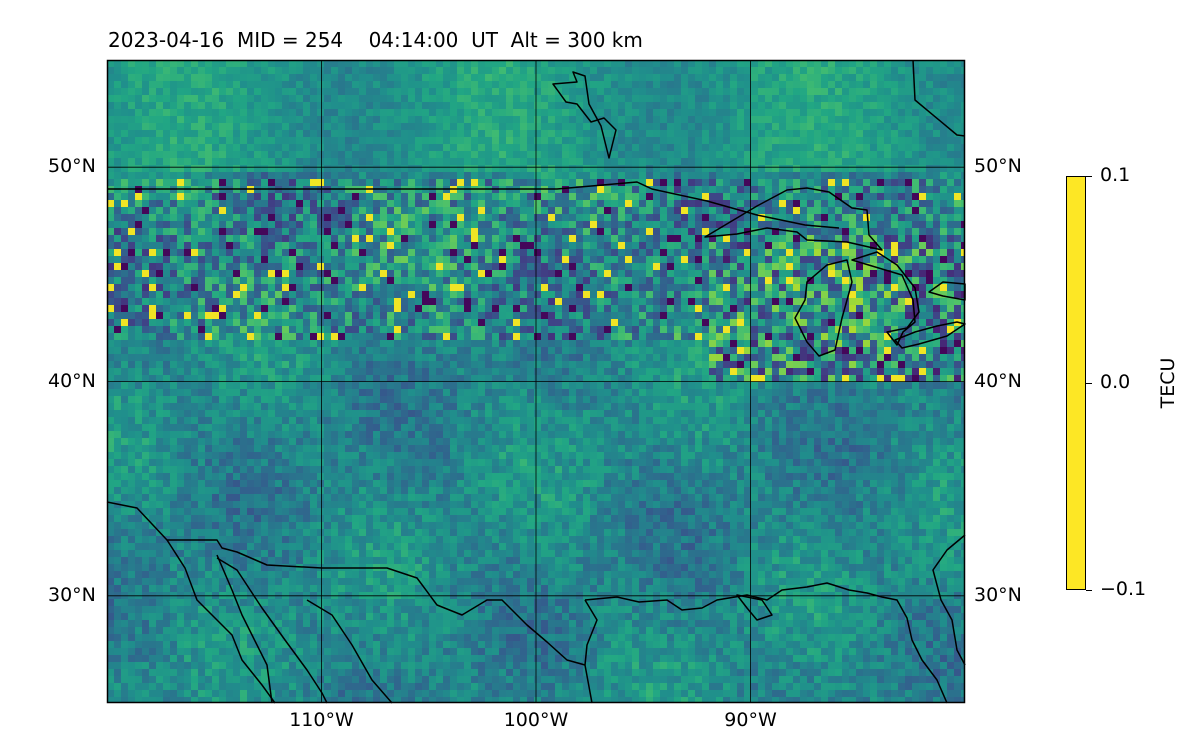 Image resolution: width=1200 pixels, height=750 pixels. I want to click on lake-ontario, so click(947, 291).